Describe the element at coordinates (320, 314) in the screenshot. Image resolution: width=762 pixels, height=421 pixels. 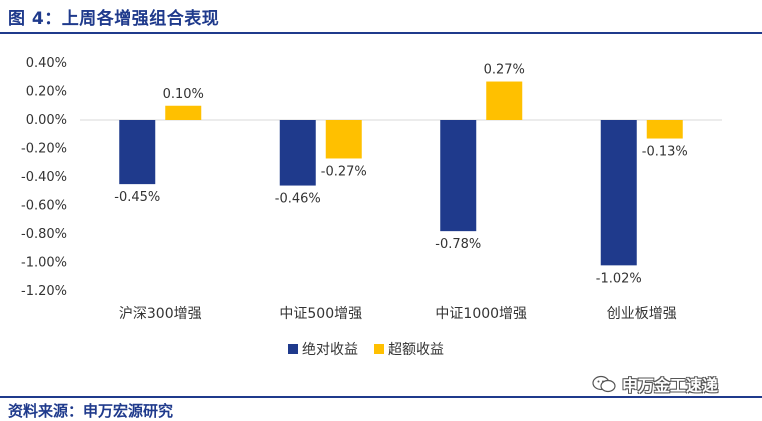
I see `category-label: 中证500增强` at that location.